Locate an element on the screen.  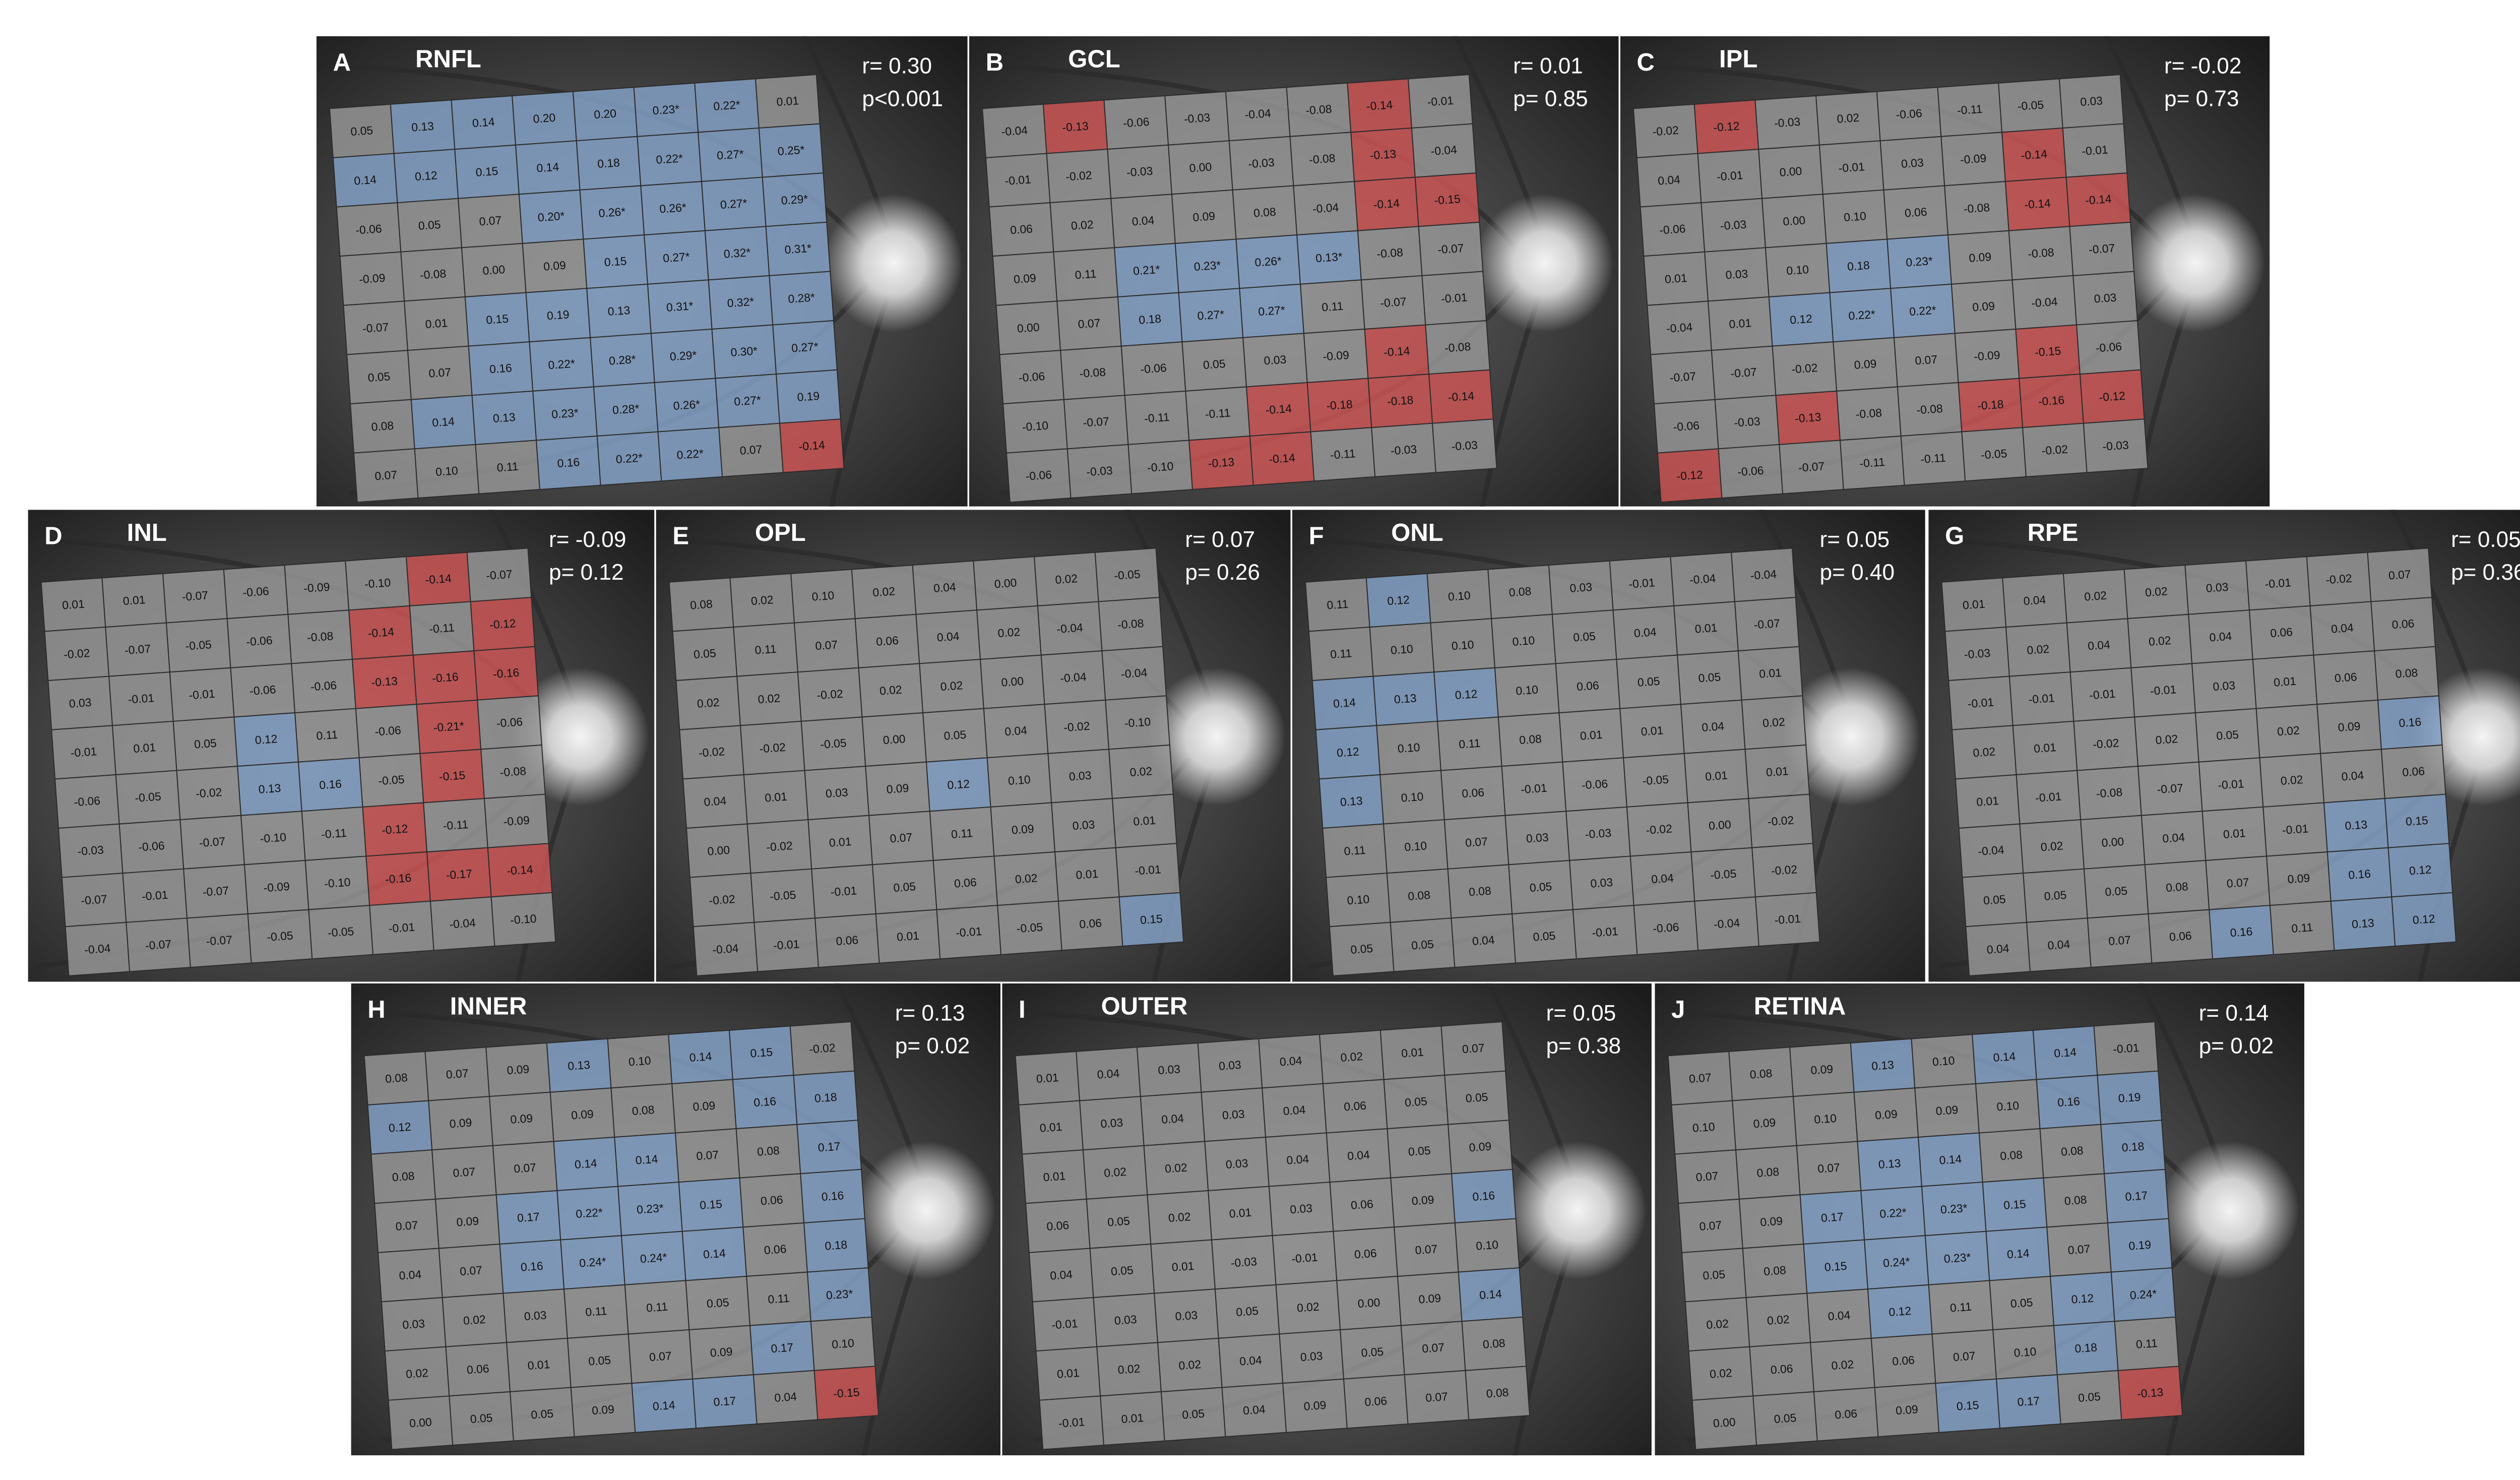
cell-value: 0.32* is located at coordinates (737, 253).